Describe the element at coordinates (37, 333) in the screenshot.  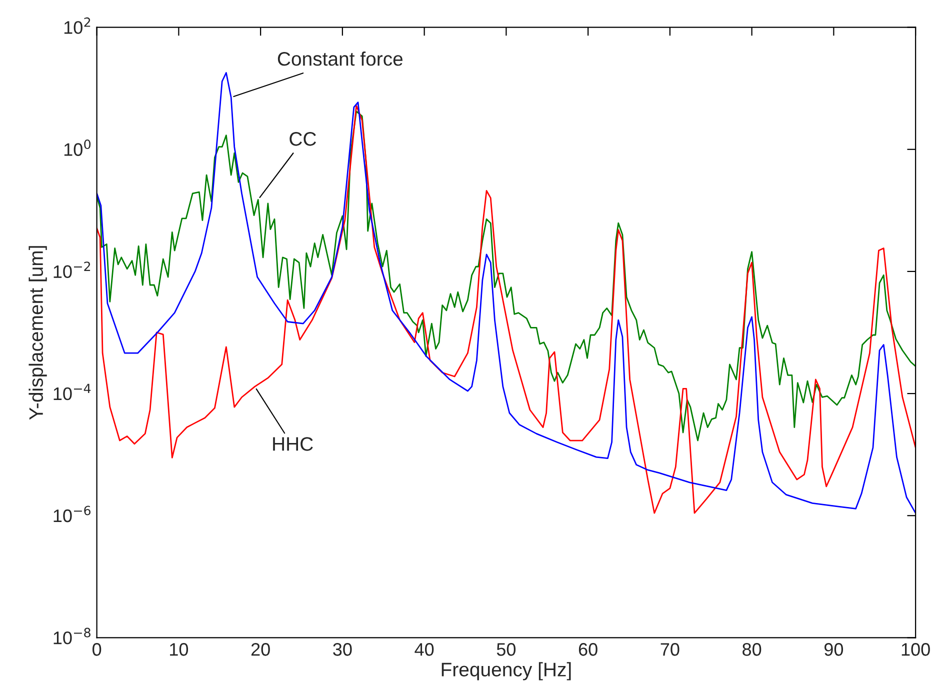
I see `y-axis-title: Y-displacement [um]` at that location.